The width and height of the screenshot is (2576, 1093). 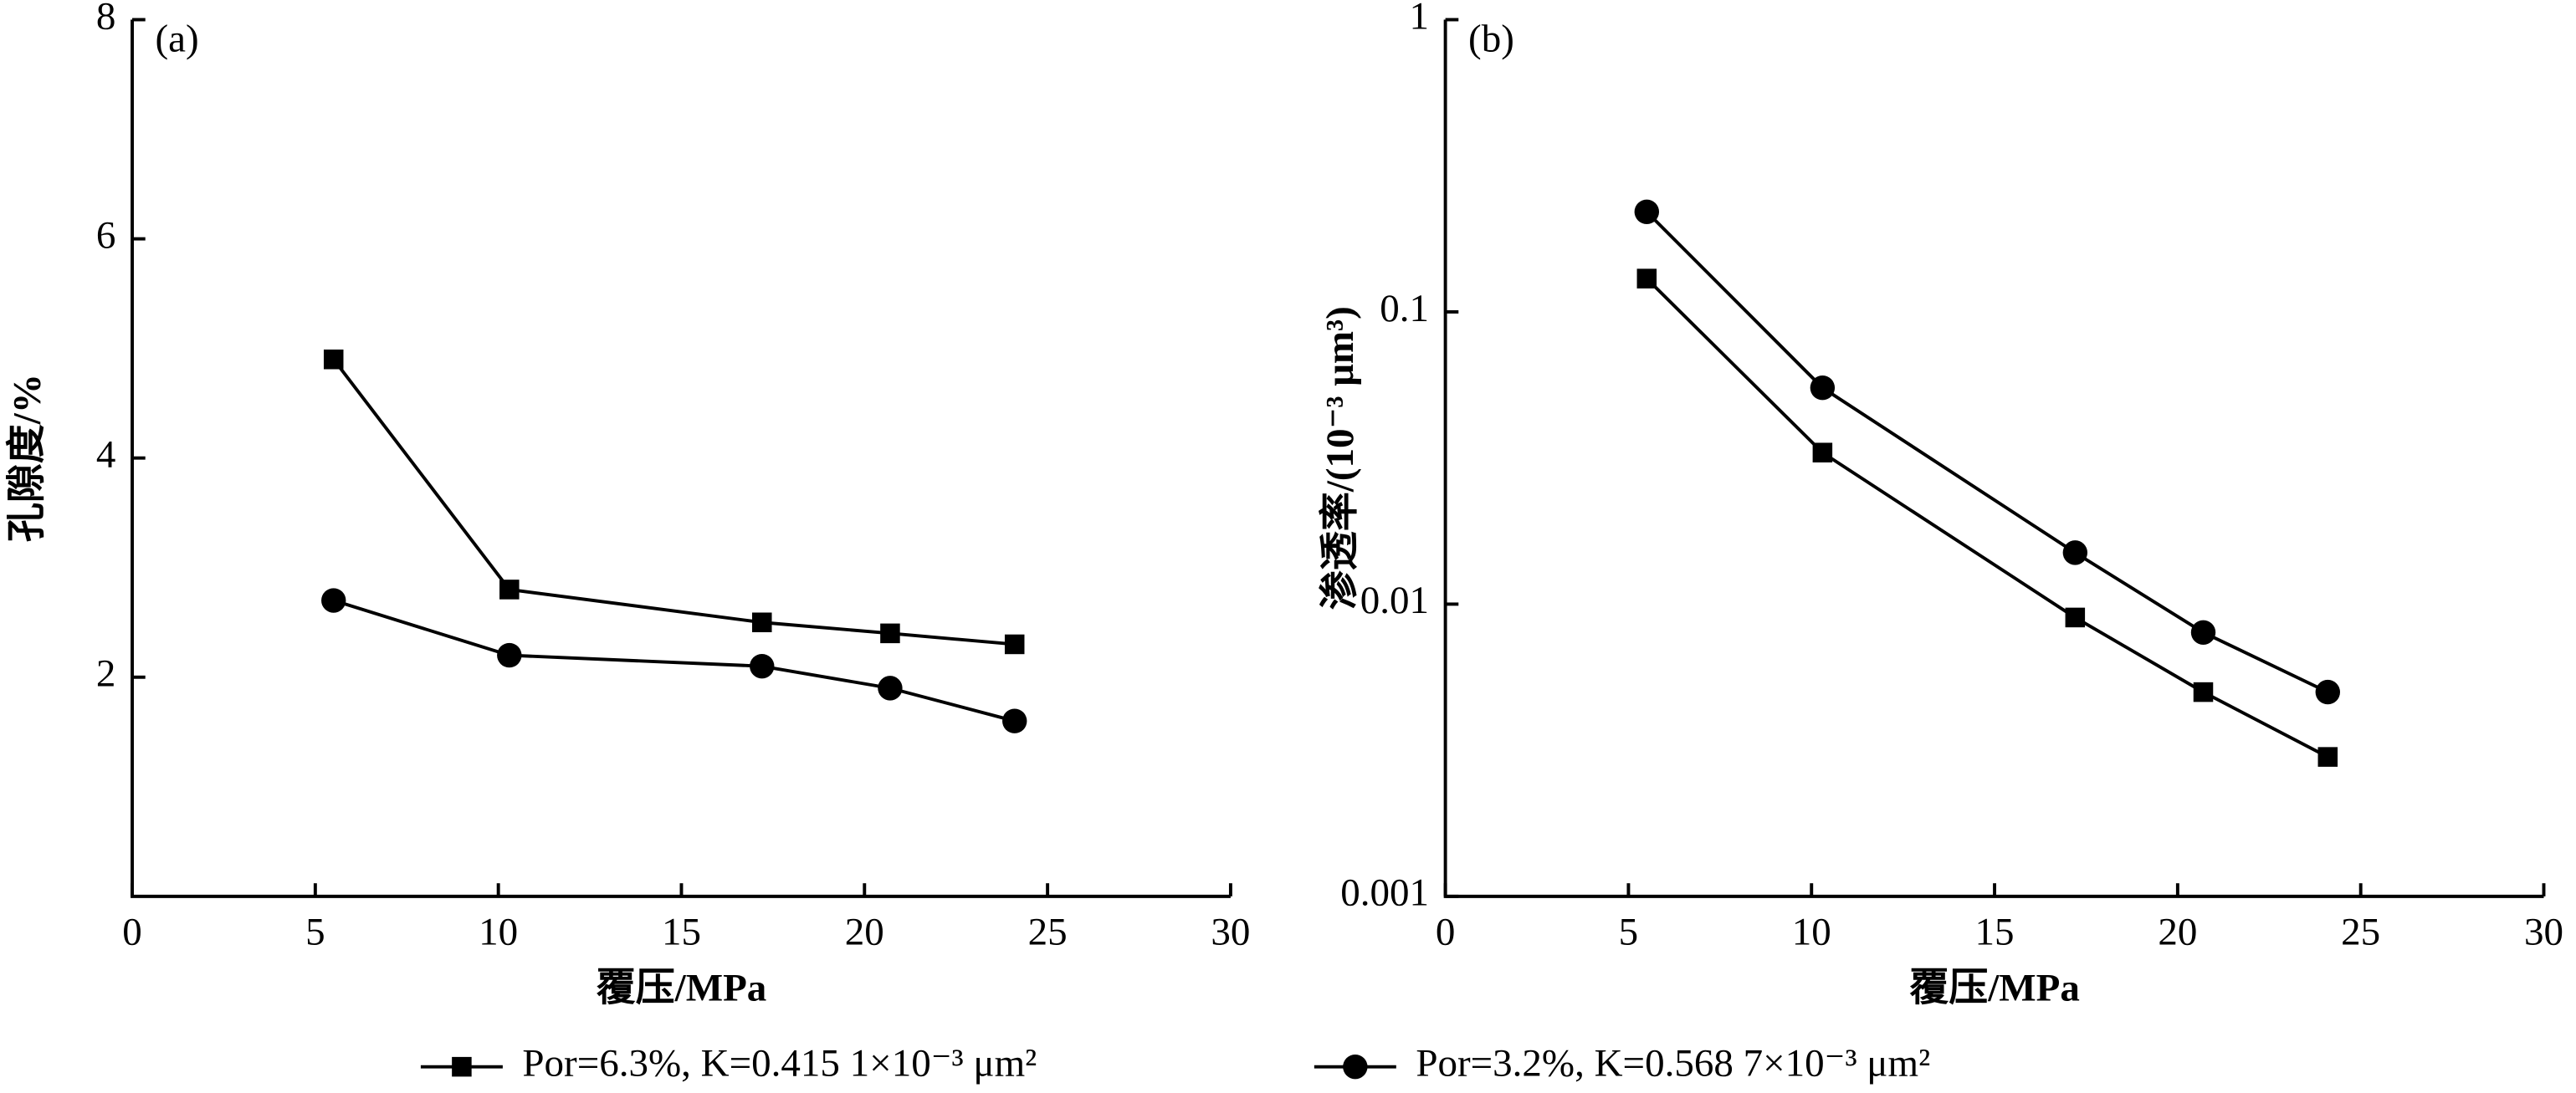 I want to click on y-tick-label: 2, so click(x=106, y=674).